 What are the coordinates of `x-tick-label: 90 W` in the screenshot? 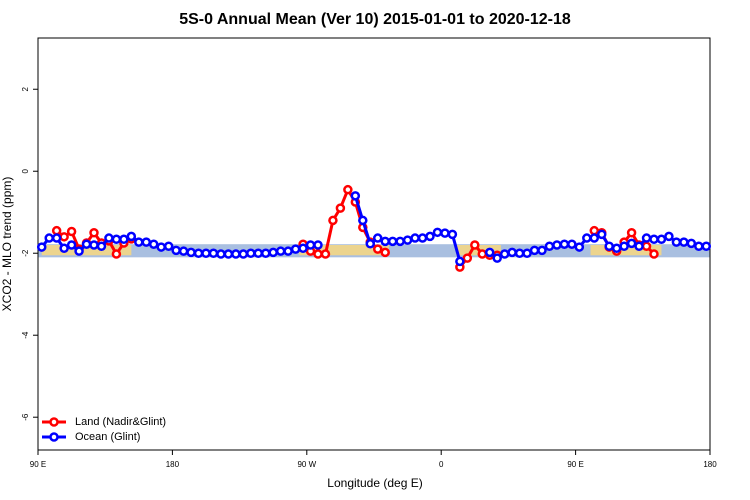 It's located at (306, 464).